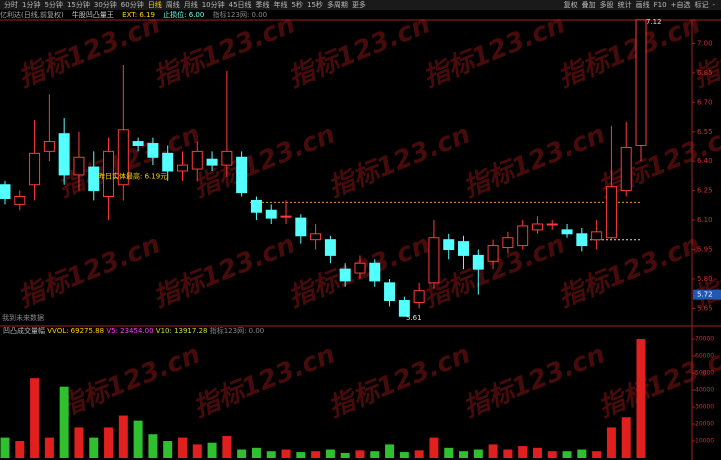  I want to click on tool-button: -, so click(713, 5).